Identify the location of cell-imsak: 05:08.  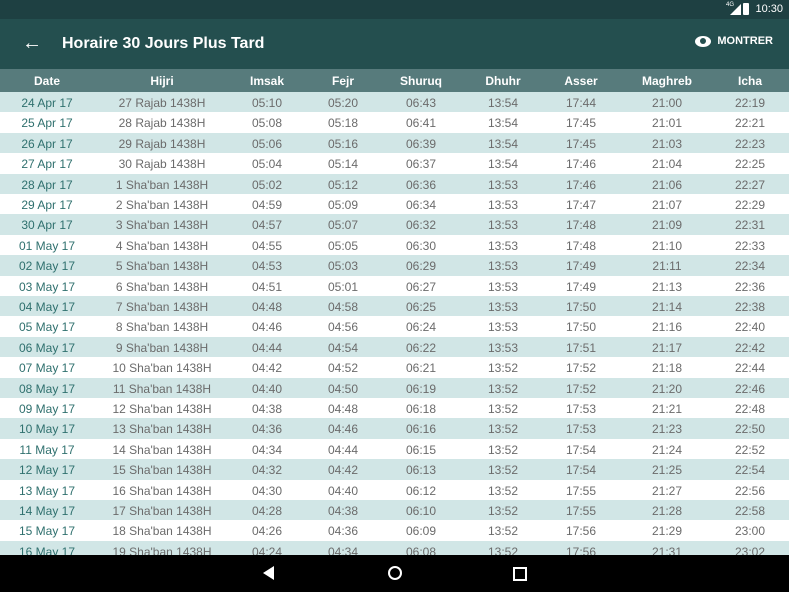
(267, 123).